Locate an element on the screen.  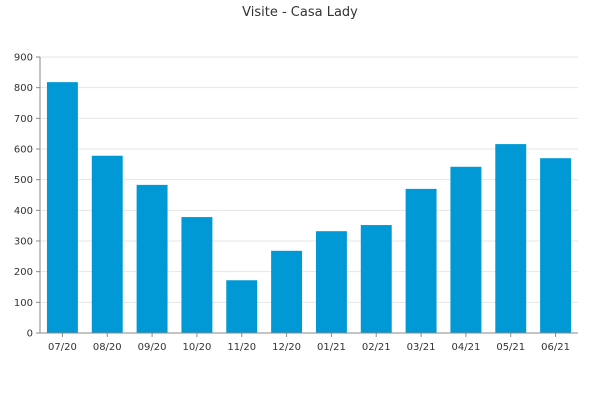
chart-title: Visite - Casa Lady is located at coordinates (300, 12).